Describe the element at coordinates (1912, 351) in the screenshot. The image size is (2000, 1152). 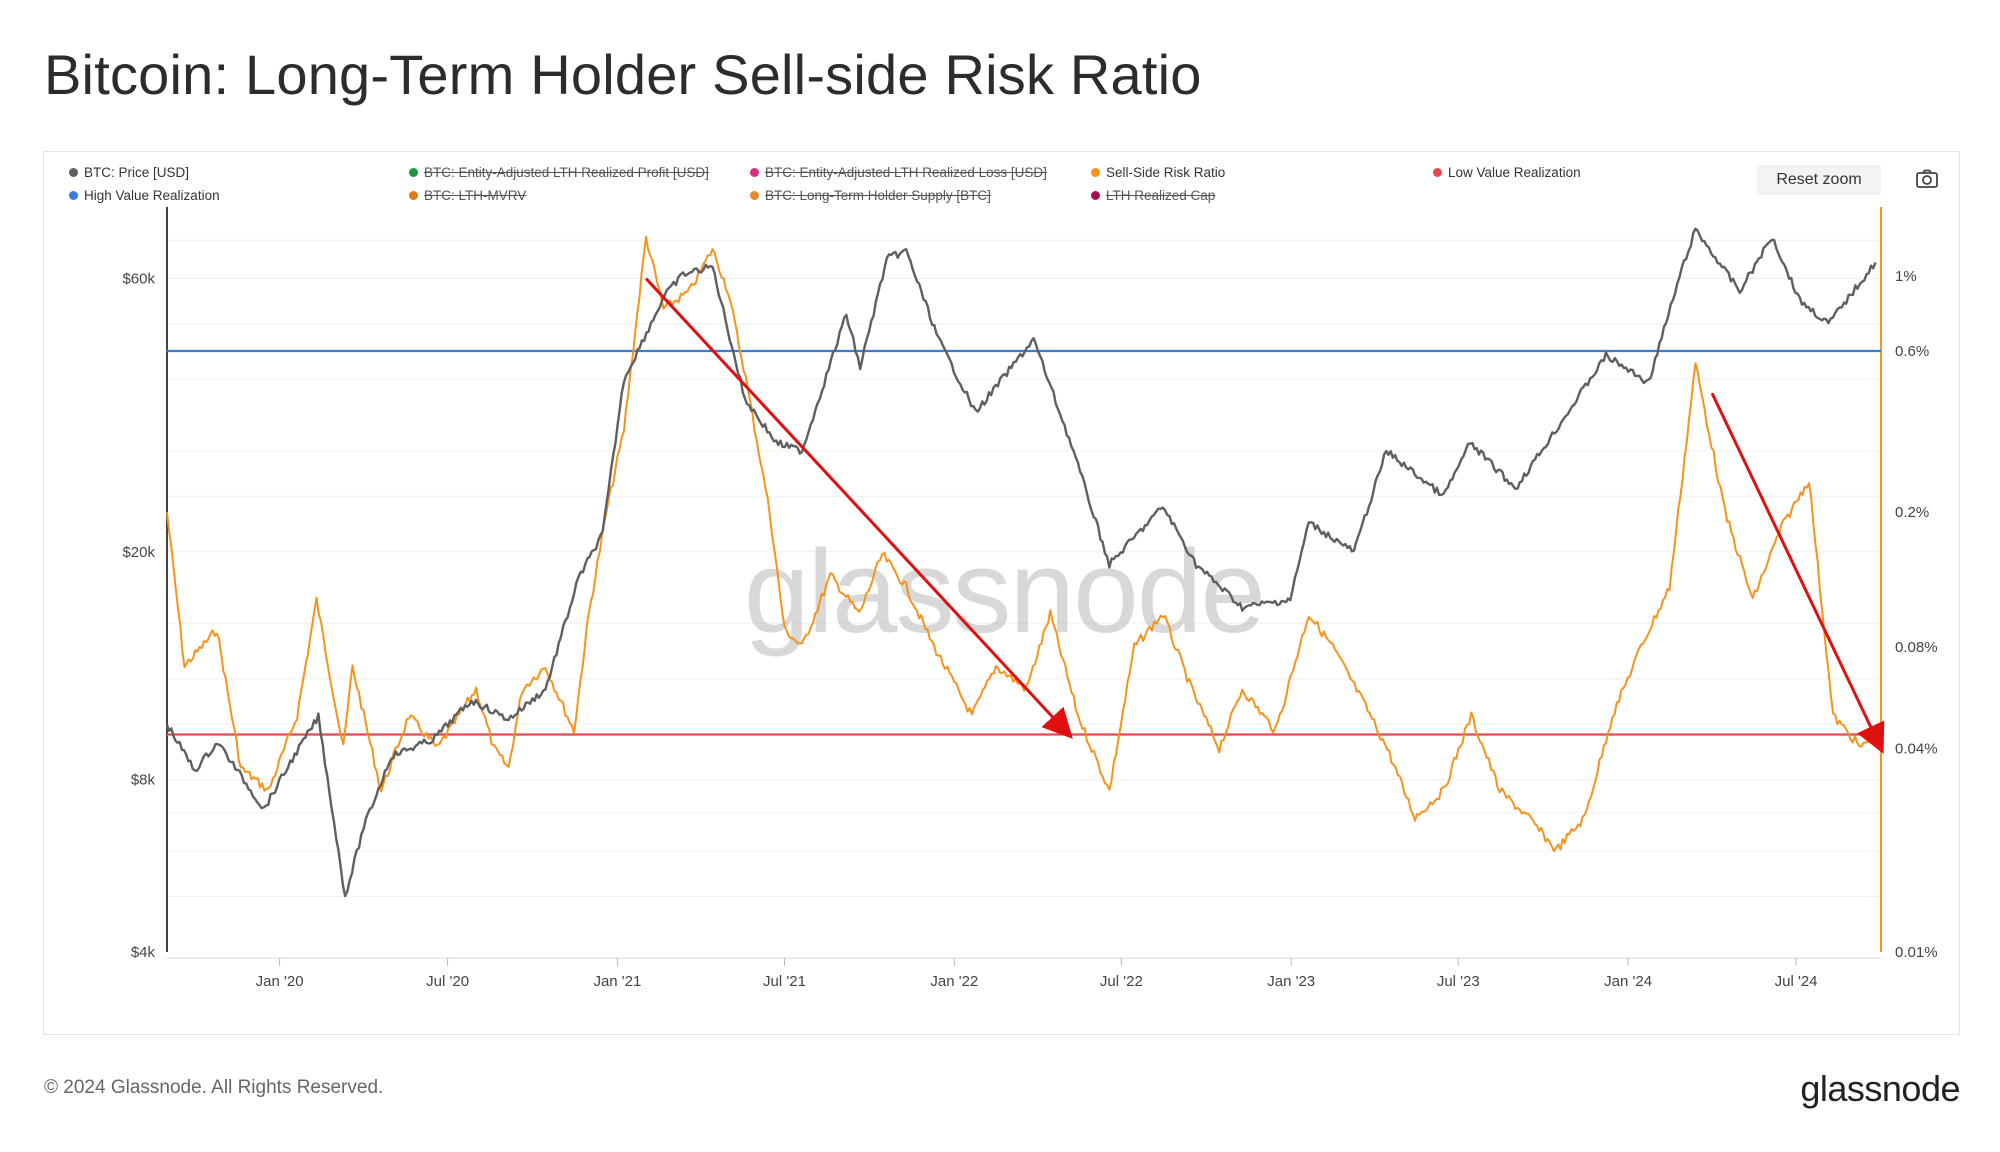
I see `y-right-tick-label: 0.6%` at that location.